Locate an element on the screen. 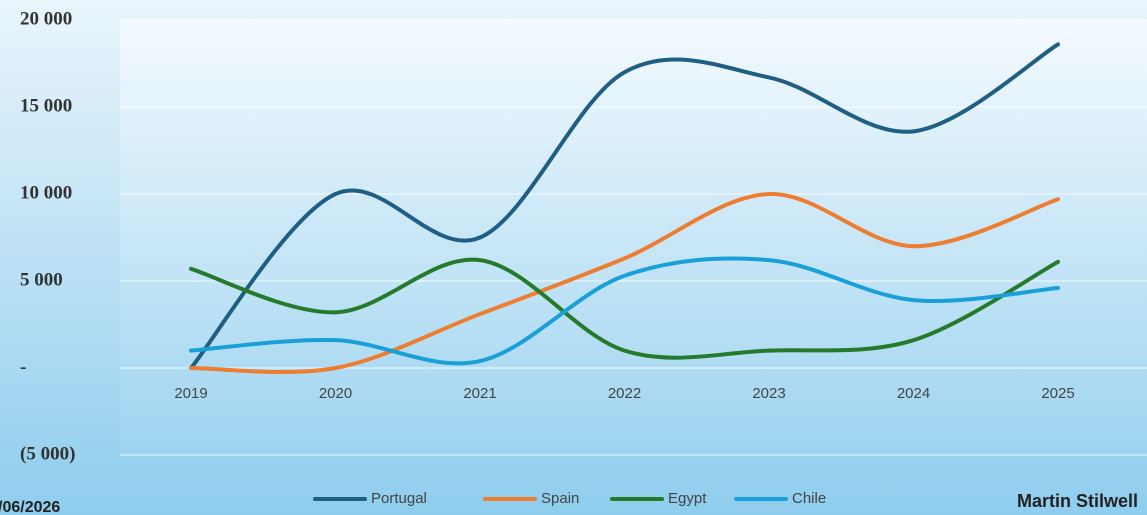 The height and width of the screenshot is (515, 1147). x-tick-label: 2024 is located at coordinates (913, 393).